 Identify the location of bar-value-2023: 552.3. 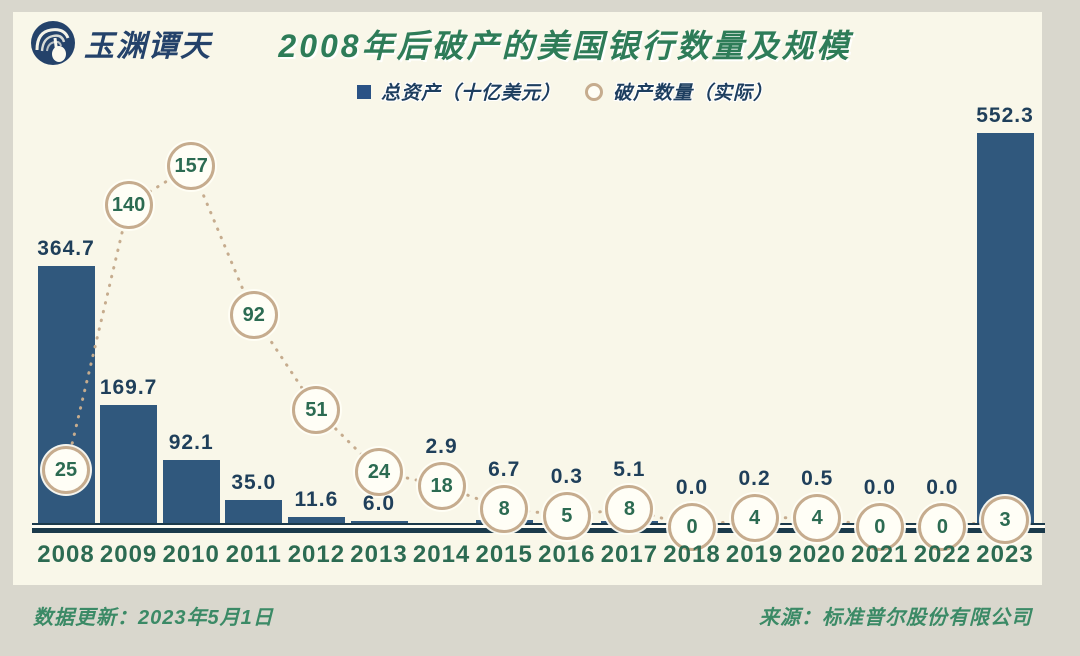
(1005, 115).